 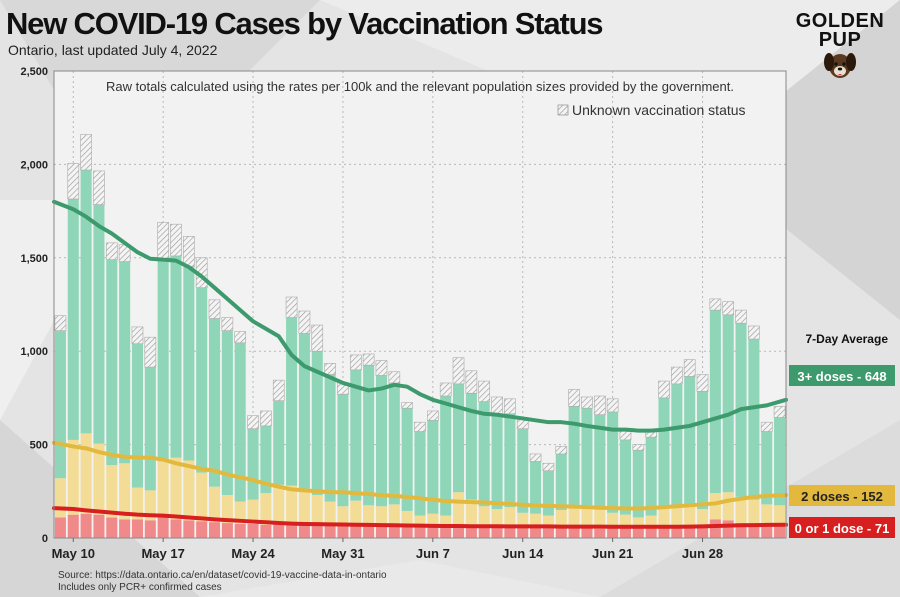 I want to click on x-tick-label: May 17, so click(x=162, y=553).